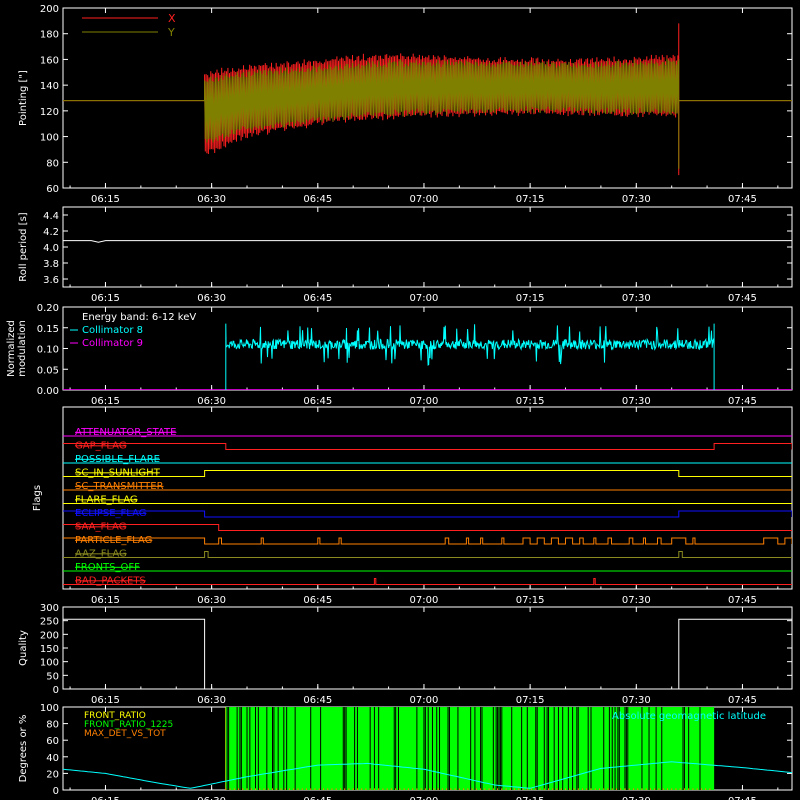 This screenshot has height=800, width=800. What do you see at coordinates (100, 527) in the screenshot?
I see `flag-label-saa_flag: SAA_FLAG` at bounding box center [100, 527].